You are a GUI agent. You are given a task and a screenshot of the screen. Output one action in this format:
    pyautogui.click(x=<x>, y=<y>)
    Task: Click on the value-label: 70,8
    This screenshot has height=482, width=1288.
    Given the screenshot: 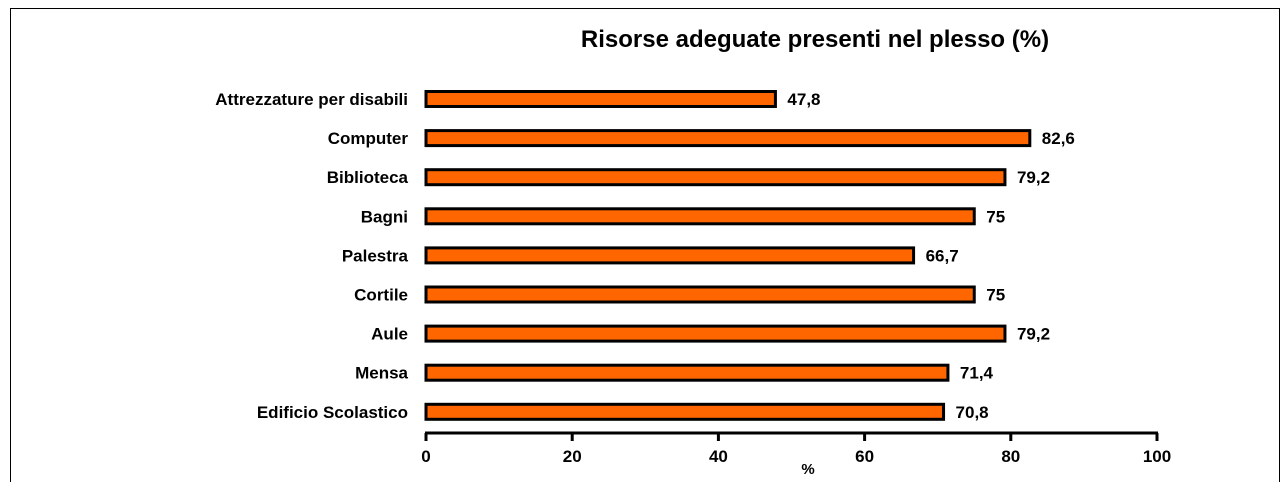 What is the action you would take?
    pyautogui.click(x=972, y=412)
    